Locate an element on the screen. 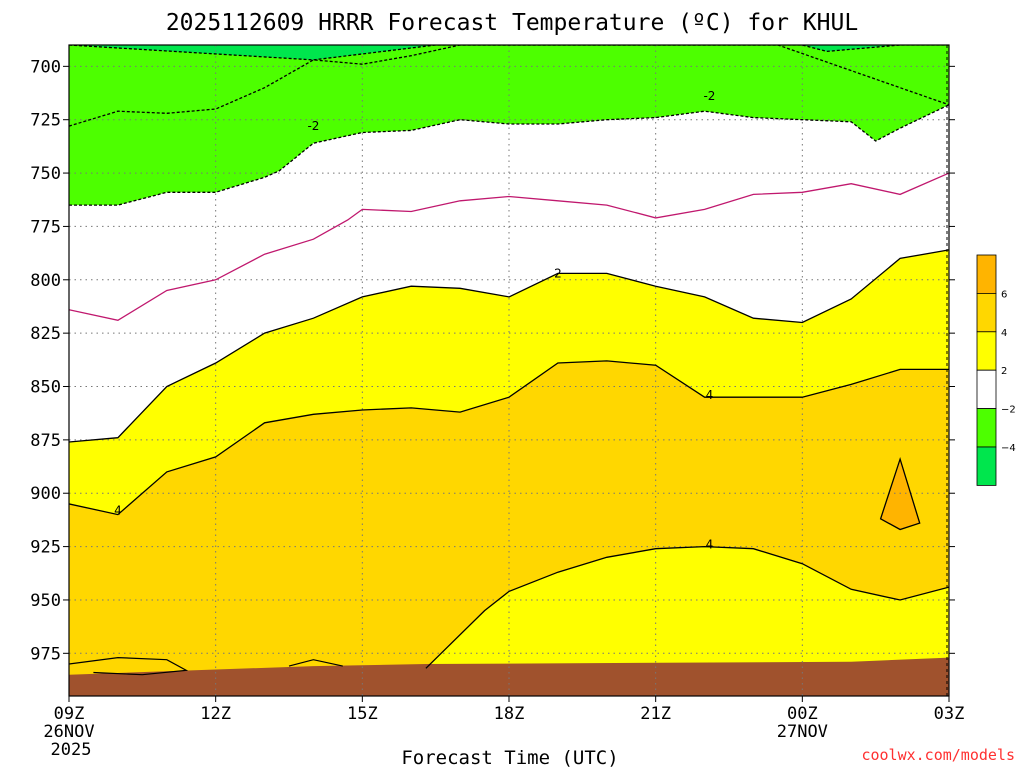 Image resolution: width=1024 pixels, height=768 pixels. y-tick-label: 975 is located at coordinates (45, 654).